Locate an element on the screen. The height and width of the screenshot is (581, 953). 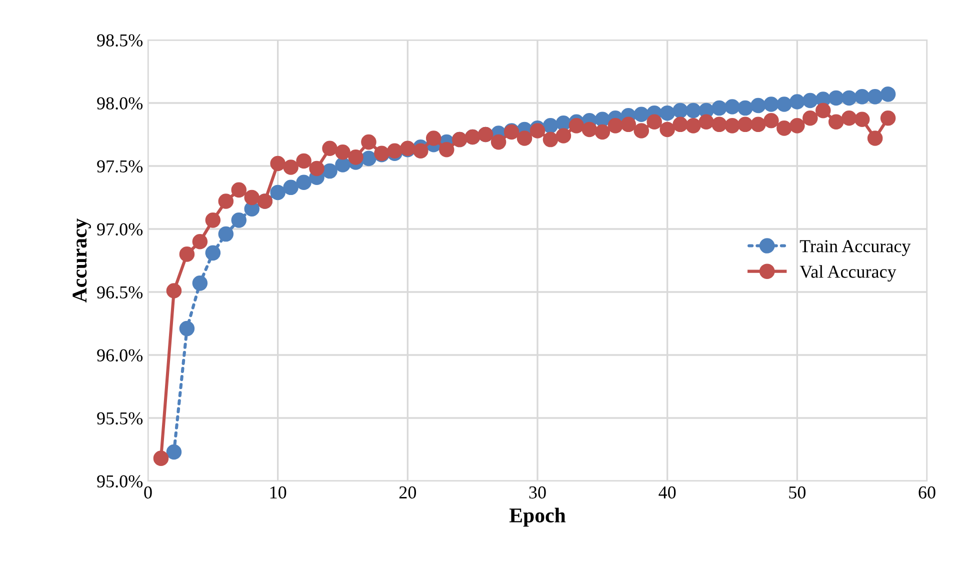
x-tick-label: 60 is located at coordinates (927, 492).